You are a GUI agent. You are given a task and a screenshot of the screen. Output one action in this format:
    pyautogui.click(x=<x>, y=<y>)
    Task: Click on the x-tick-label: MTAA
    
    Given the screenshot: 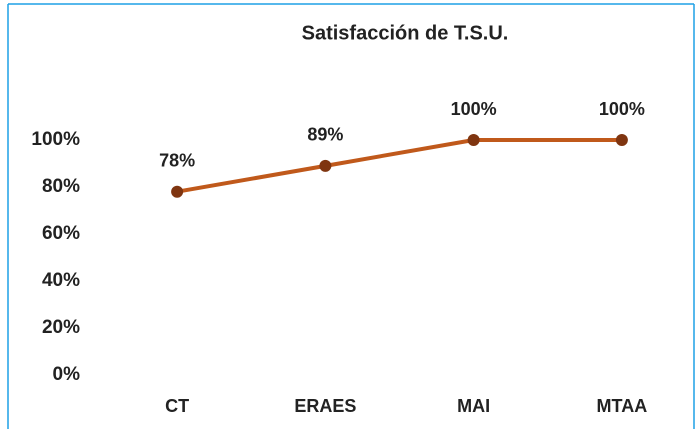 What is the action you would take?
    pyautogui.click(x=622, y=406)
    